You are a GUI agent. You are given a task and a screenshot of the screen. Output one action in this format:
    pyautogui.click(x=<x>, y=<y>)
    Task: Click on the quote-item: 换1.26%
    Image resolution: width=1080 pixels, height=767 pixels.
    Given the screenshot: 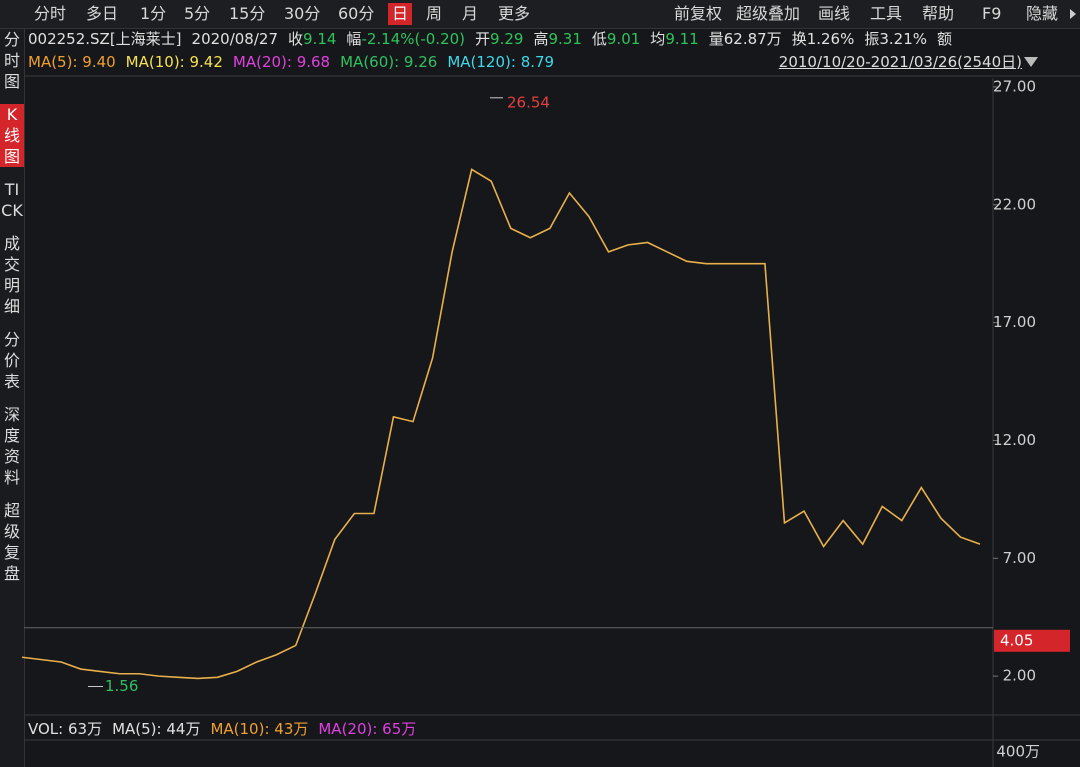 What is the action you would take?
    pyautogui.click(x=823, y=39)
    